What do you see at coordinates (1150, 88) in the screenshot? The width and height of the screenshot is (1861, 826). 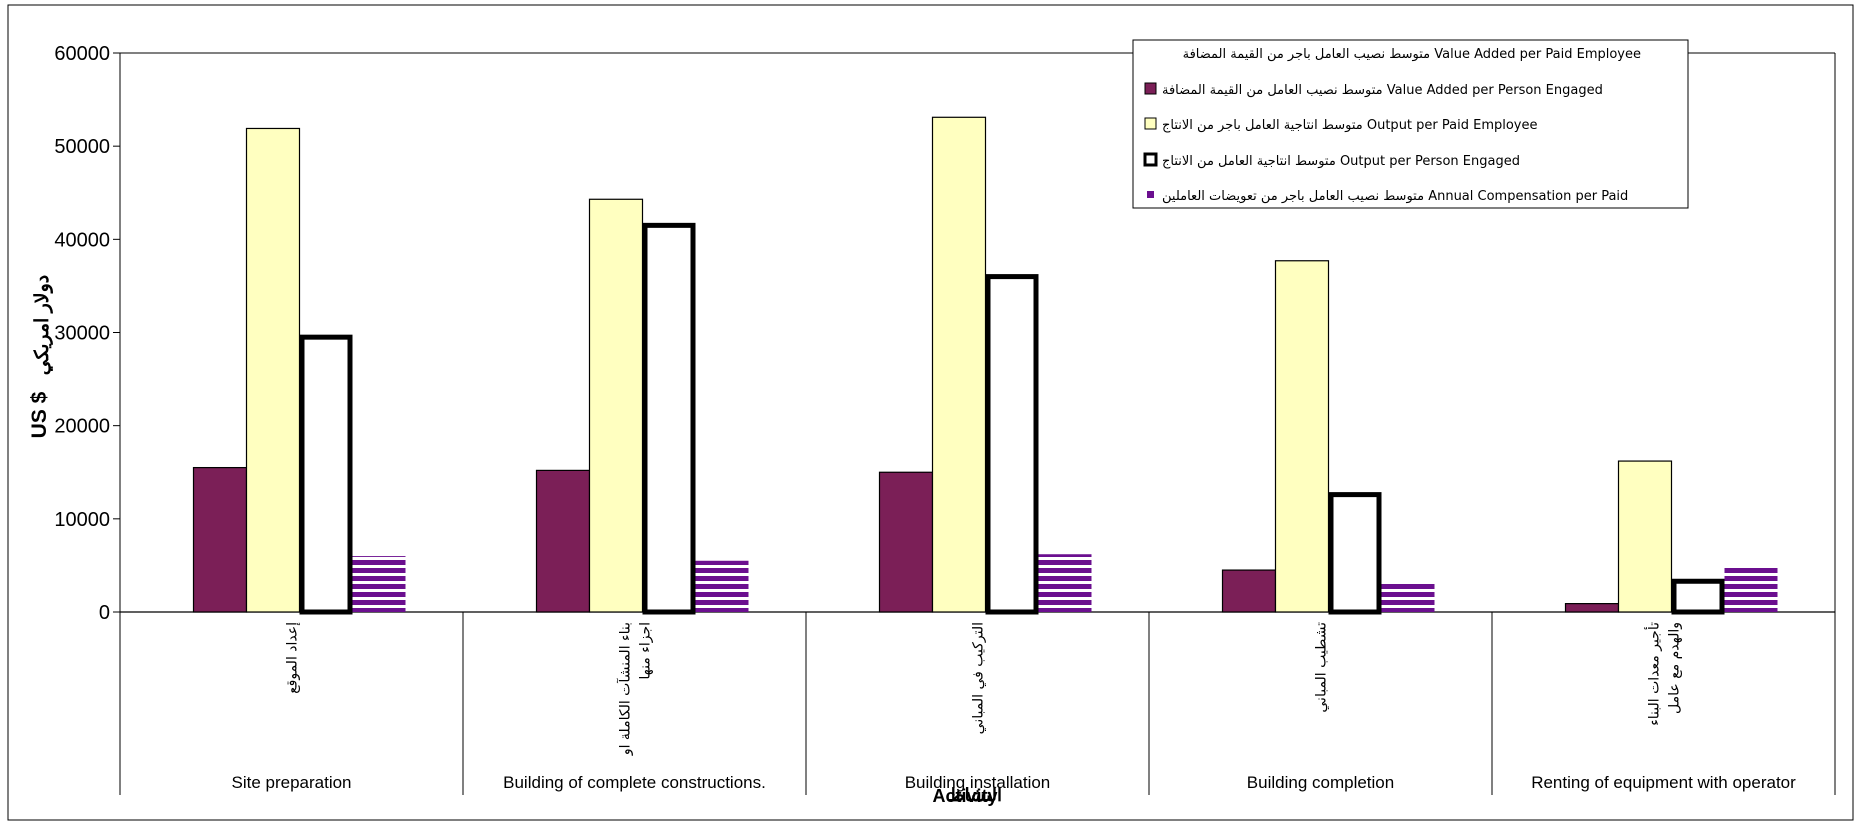 I see `legend-swatch-value-added-person` at bounding box center [1150, 88].